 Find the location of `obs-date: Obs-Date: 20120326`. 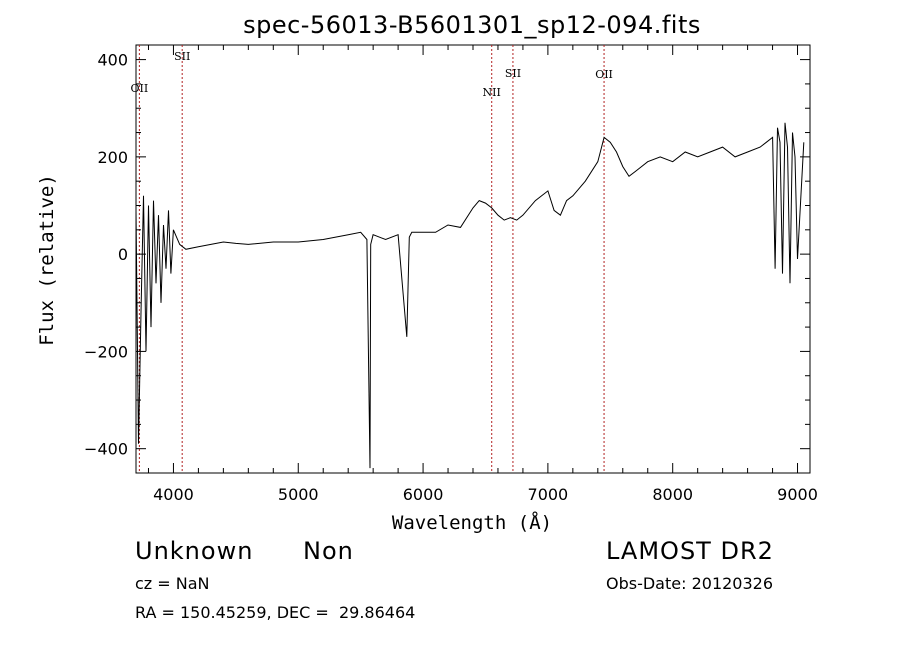

obs-date: Obs-Date: 20120326 is located at coordinates (690, 583).